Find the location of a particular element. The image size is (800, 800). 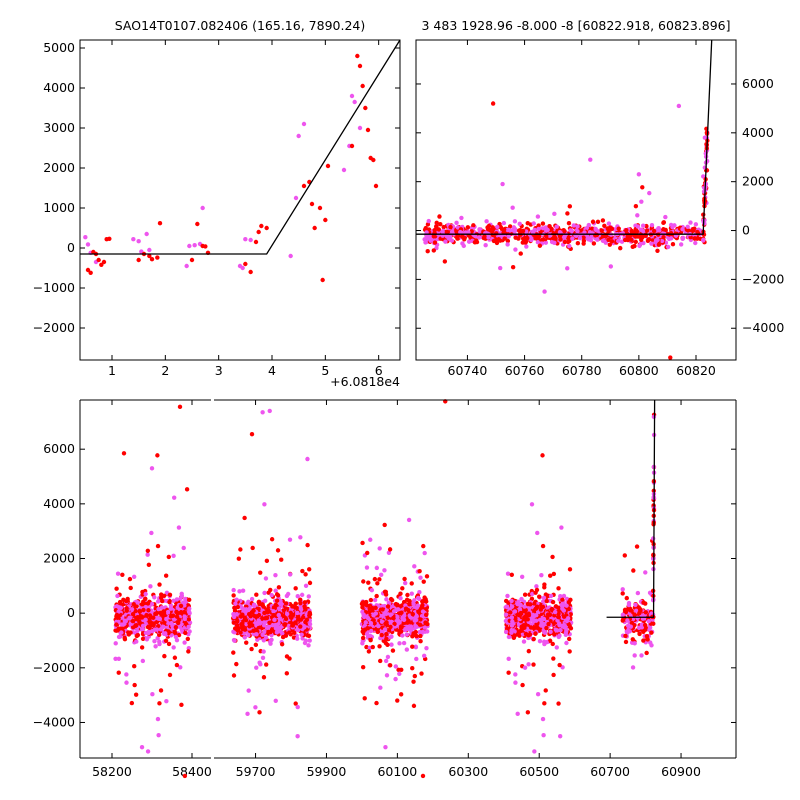

y-tick-label: −2000 is located at coordinates (54, 327).